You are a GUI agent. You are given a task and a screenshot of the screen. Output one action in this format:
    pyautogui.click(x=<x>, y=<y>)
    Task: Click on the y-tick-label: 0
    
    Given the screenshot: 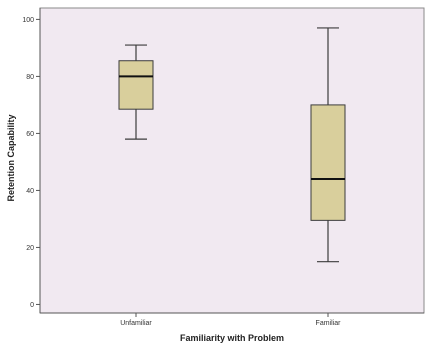 What is the action you would take?
    pyautogui.click(x=32, y=305)
    